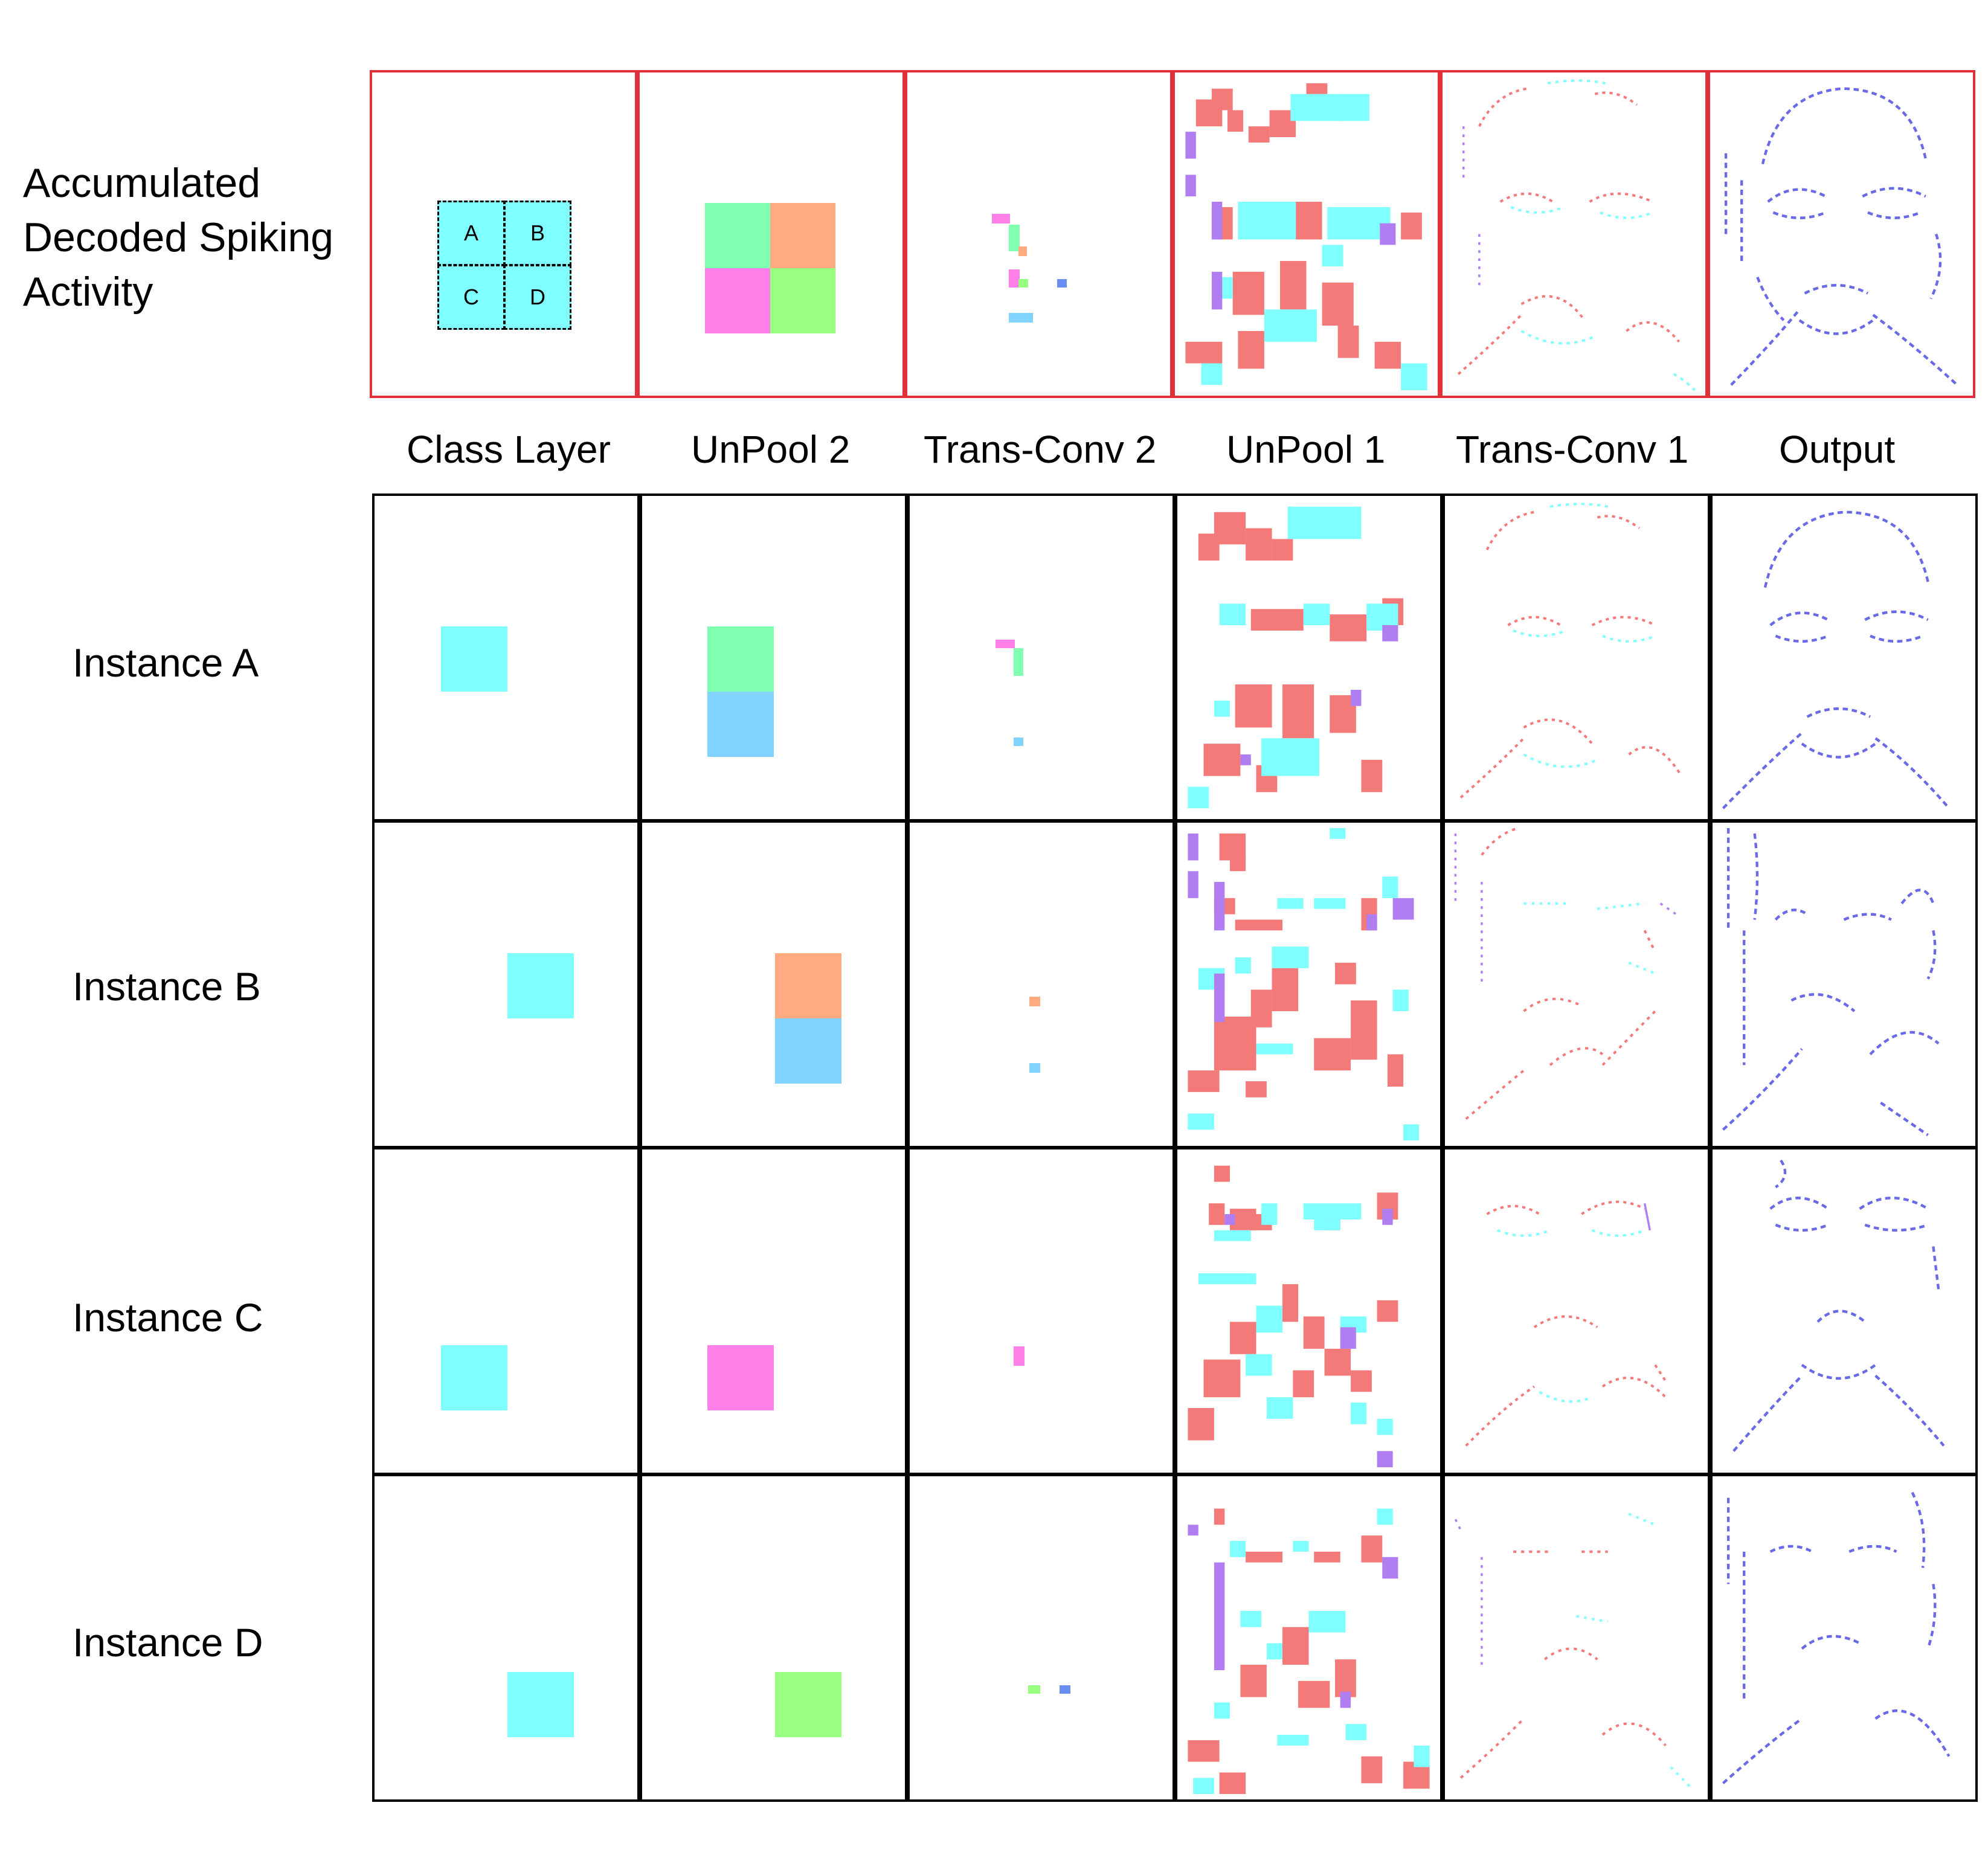 The height and width of the screenshot is (1855, 1988). What do you see at coordinates (1041, 1311) in the screenshot?
I see `instance-c-trans-conv-2-cell` at bounding box center [1041, 1311].